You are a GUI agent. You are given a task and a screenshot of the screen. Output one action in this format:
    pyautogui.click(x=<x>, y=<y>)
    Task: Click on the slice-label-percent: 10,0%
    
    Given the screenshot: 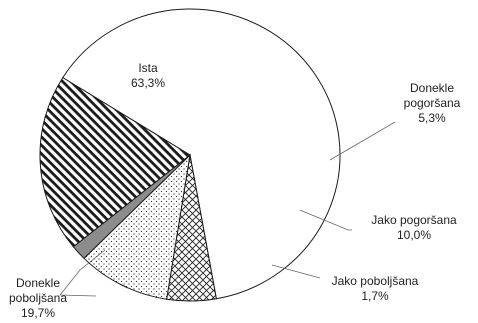 What is the action you would take?
    pyautogui.click(x=414, y=235)
    